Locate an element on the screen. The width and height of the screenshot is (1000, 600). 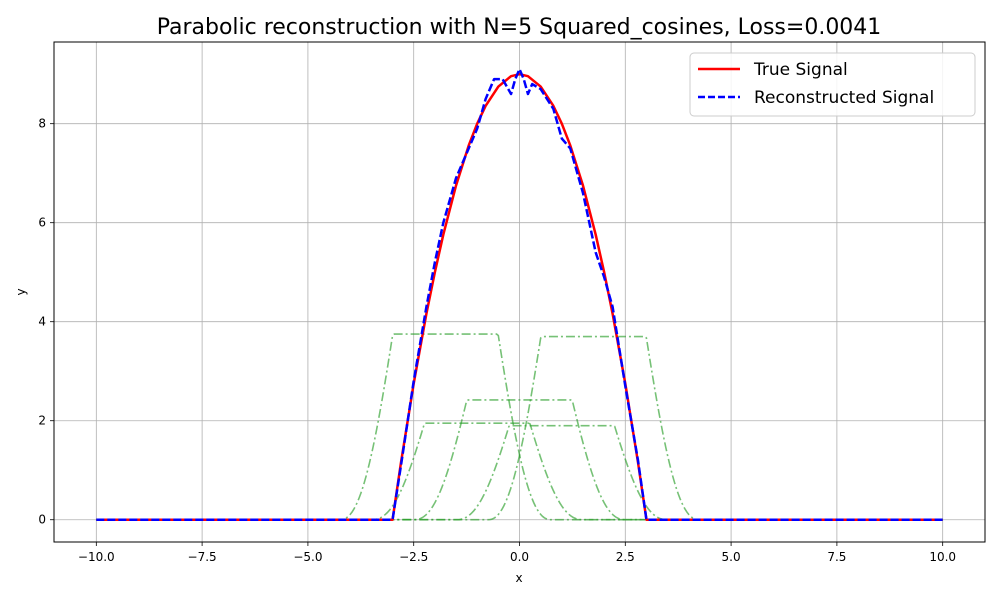
x-tick-label: 2.5 is located at coordinates (625, 557).